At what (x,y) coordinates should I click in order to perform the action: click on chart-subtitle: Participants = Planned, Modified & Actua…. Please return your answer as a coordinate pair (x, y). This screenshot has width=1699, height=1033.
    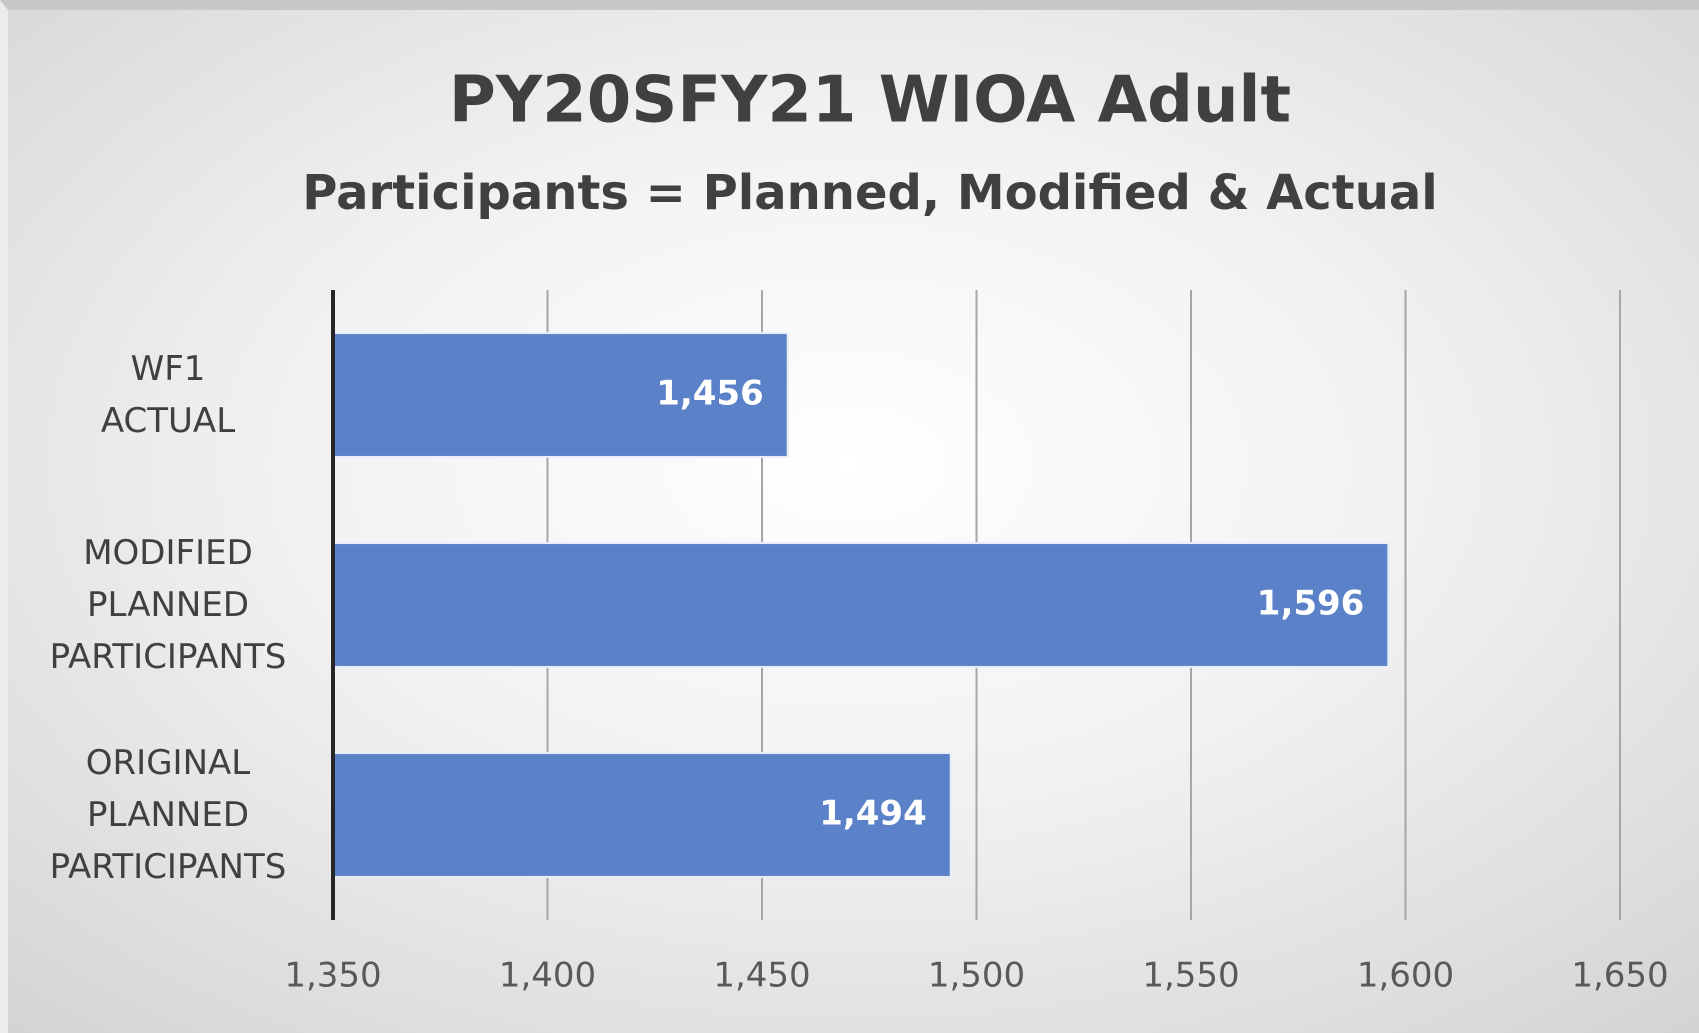
    Looking at the image, I should click on (869, 193).